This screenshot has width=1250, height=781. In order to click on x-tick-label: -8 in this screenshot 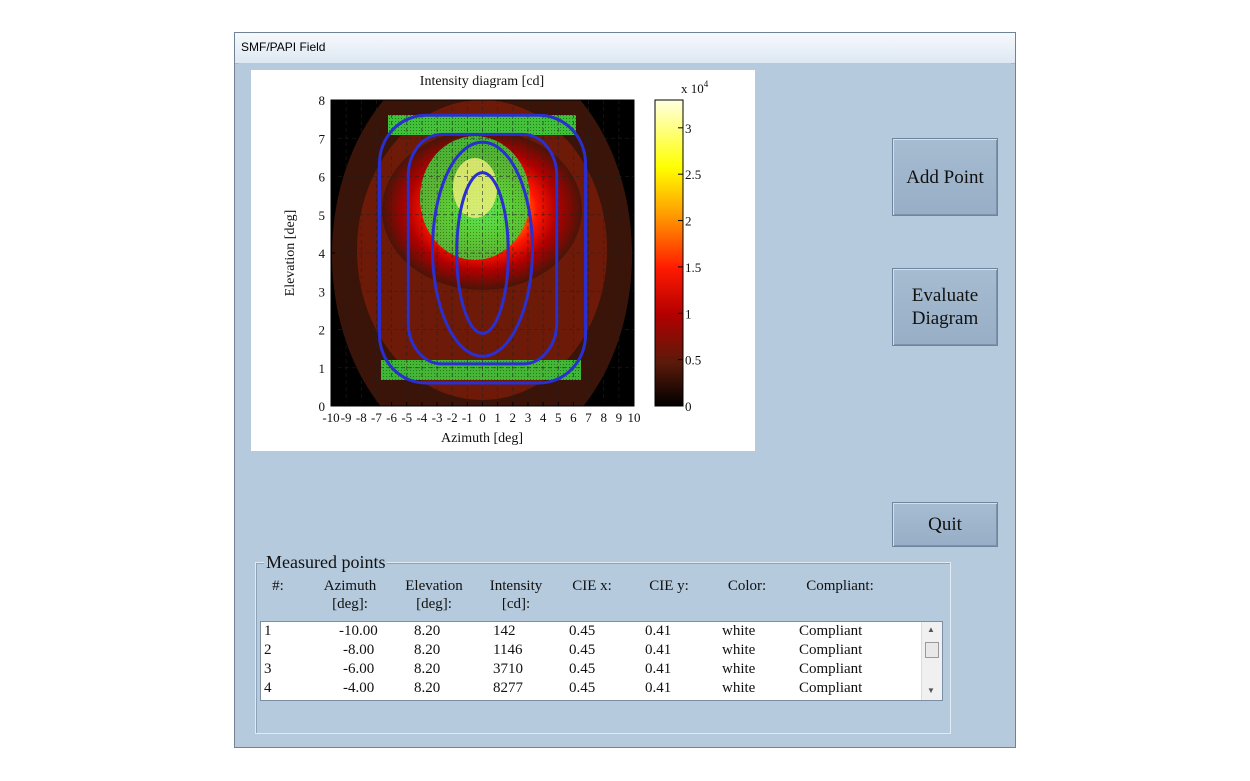, I will do `click(361, 417)`.